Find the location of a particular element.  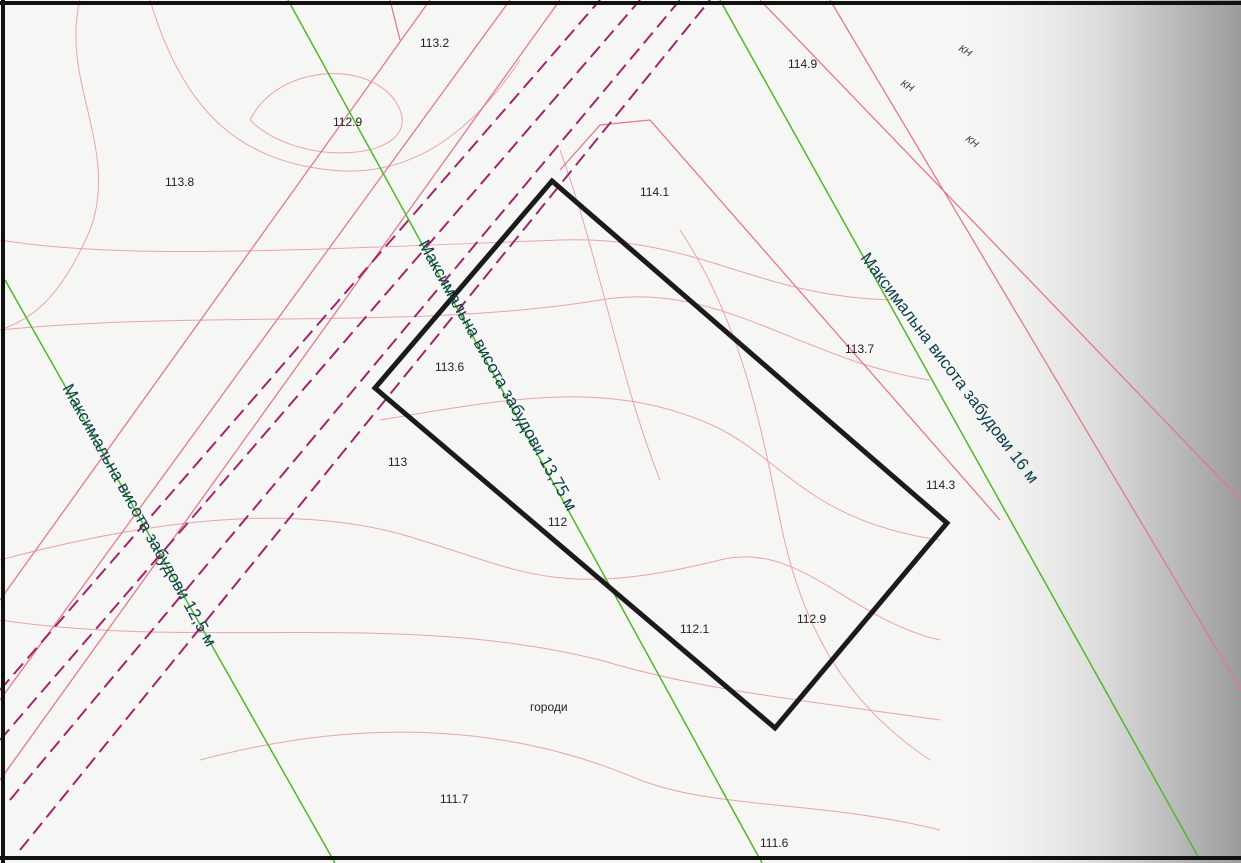

elevation: 114.1 is located at coordinates (654, 192).